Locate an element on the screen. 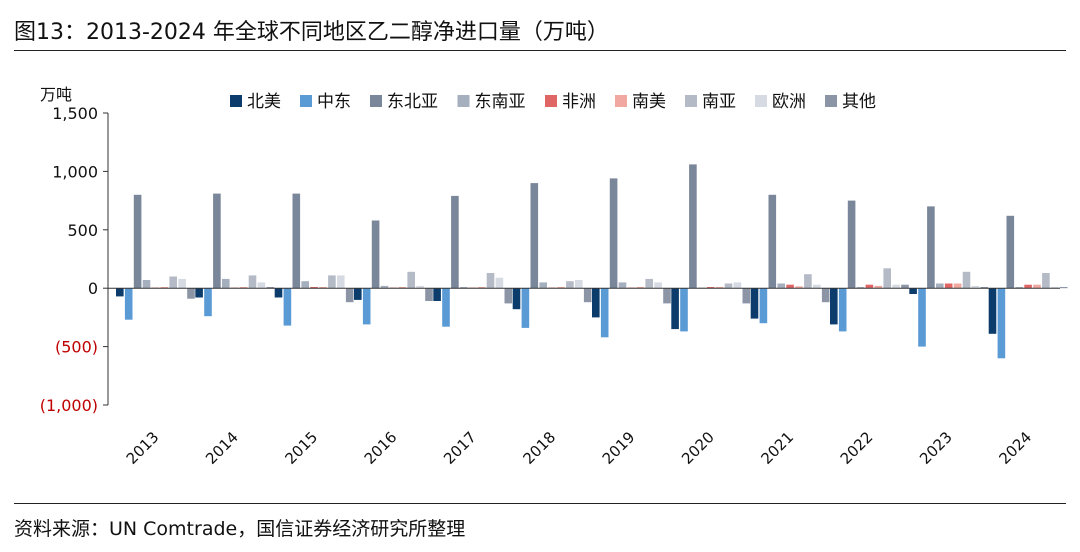 The width and height of the screenshot is (1080, 552). x-tick-label: 2023 is located at coordinates (936, 448).